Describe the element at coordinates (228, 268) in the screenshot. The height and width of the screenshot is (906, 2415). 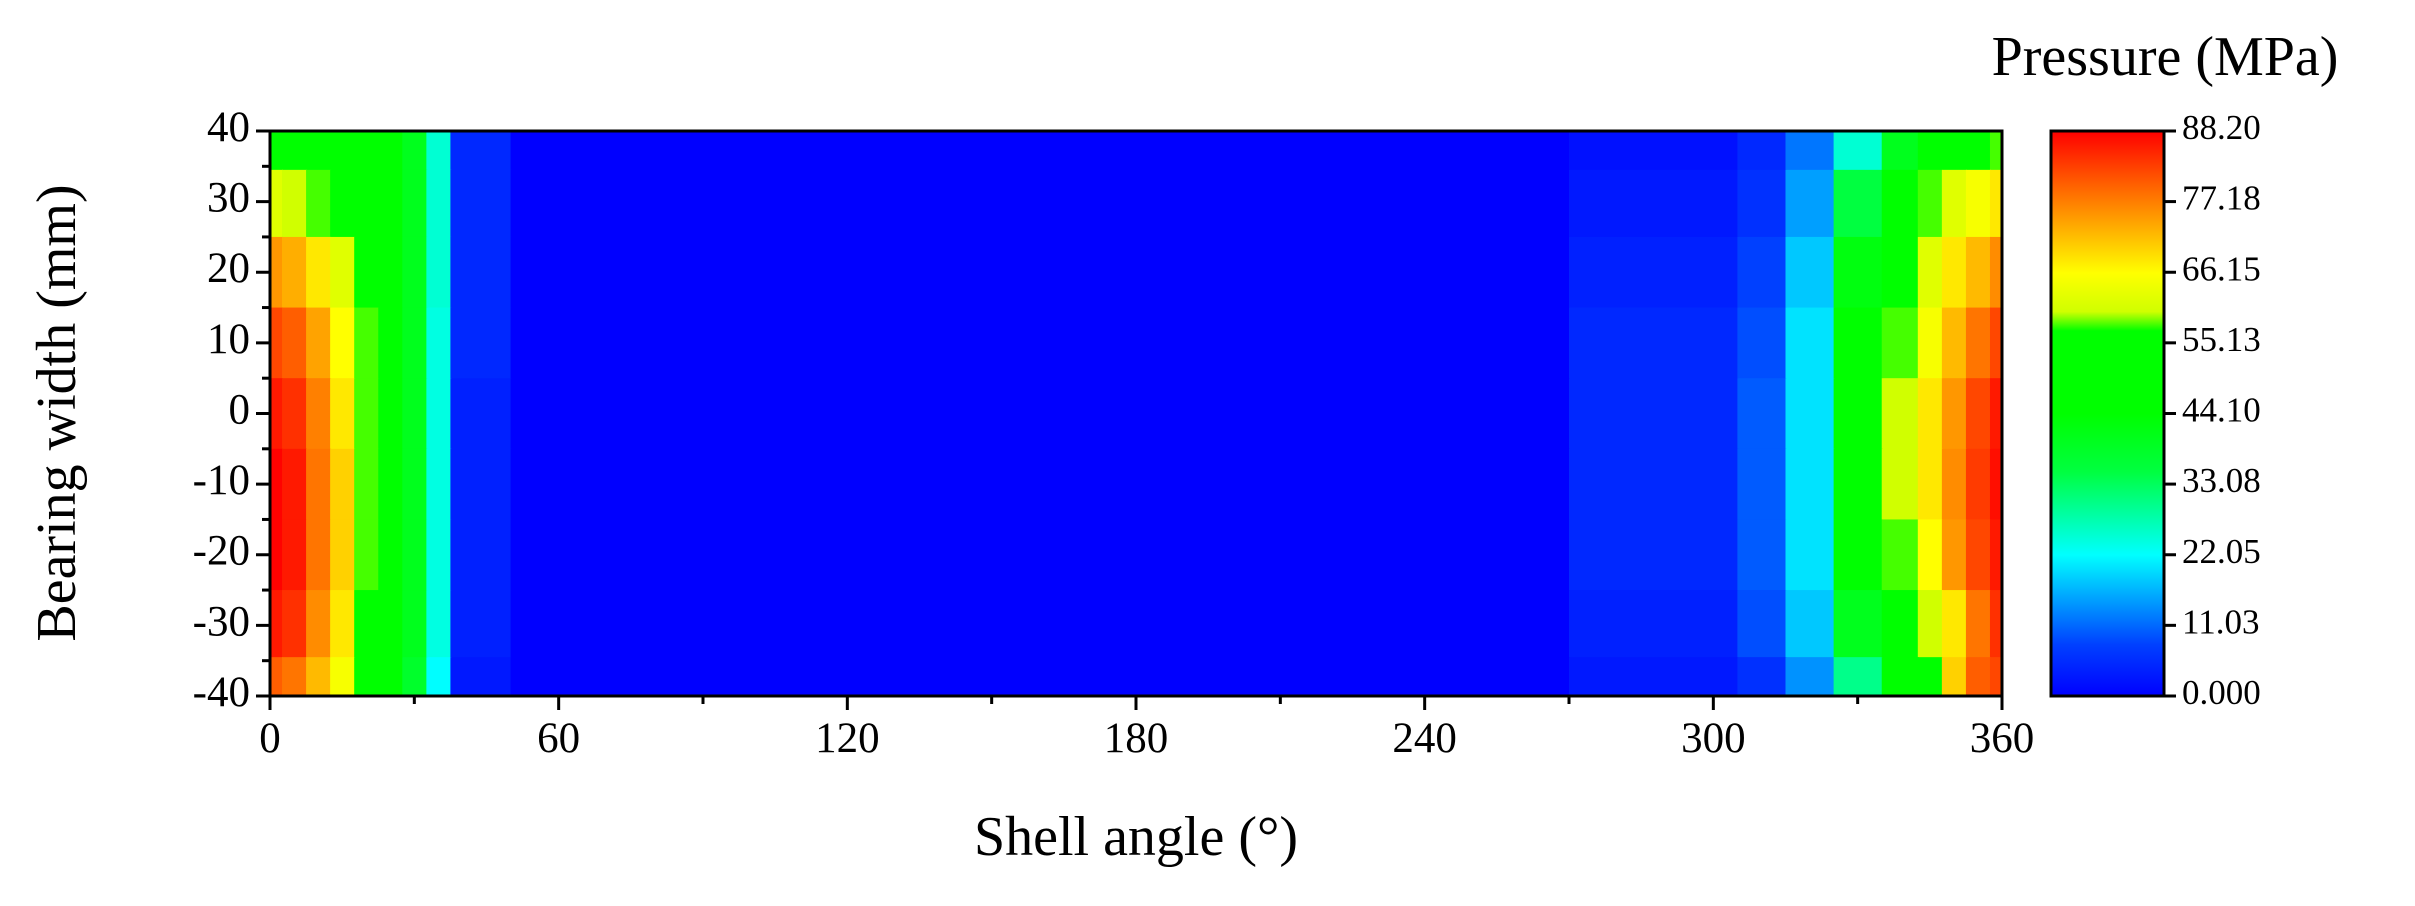
I see `y-tick-label: 20` at that location.